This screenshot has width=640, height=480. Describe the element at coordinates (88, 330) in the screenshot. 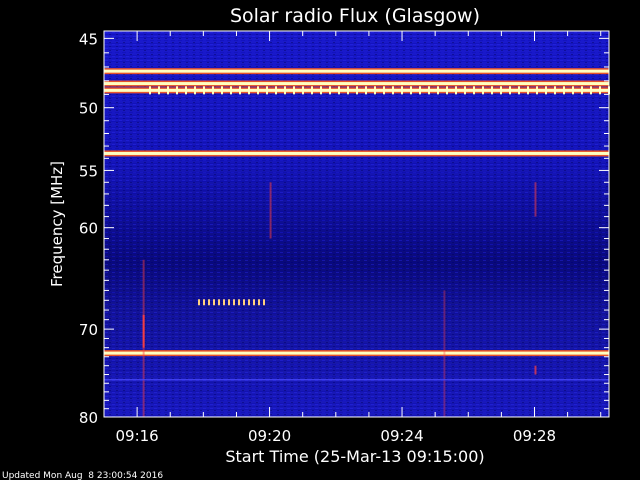

I see `y-tick-label: 70` at that location.